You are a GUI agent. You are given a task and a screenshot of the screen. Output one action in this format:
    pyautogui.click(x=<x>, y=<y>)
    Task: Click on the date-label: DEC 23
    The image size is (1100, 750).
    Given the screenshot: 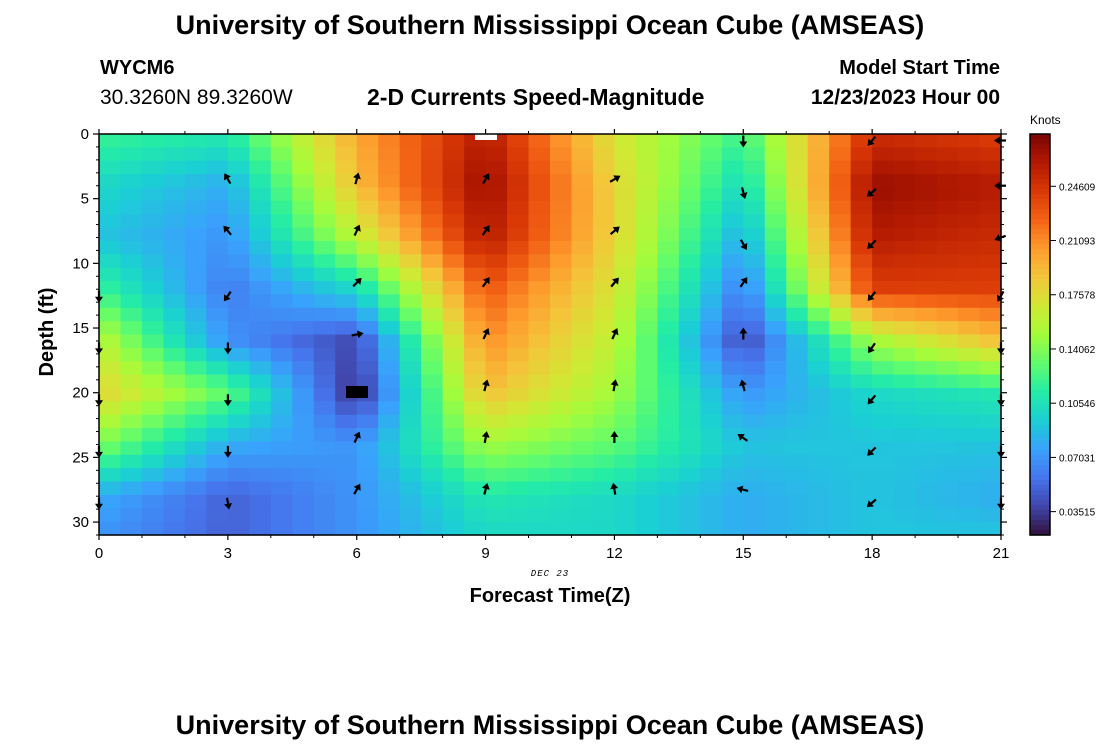 What is the action you would take?
    pyautogui.click(x=550, y=574)
    